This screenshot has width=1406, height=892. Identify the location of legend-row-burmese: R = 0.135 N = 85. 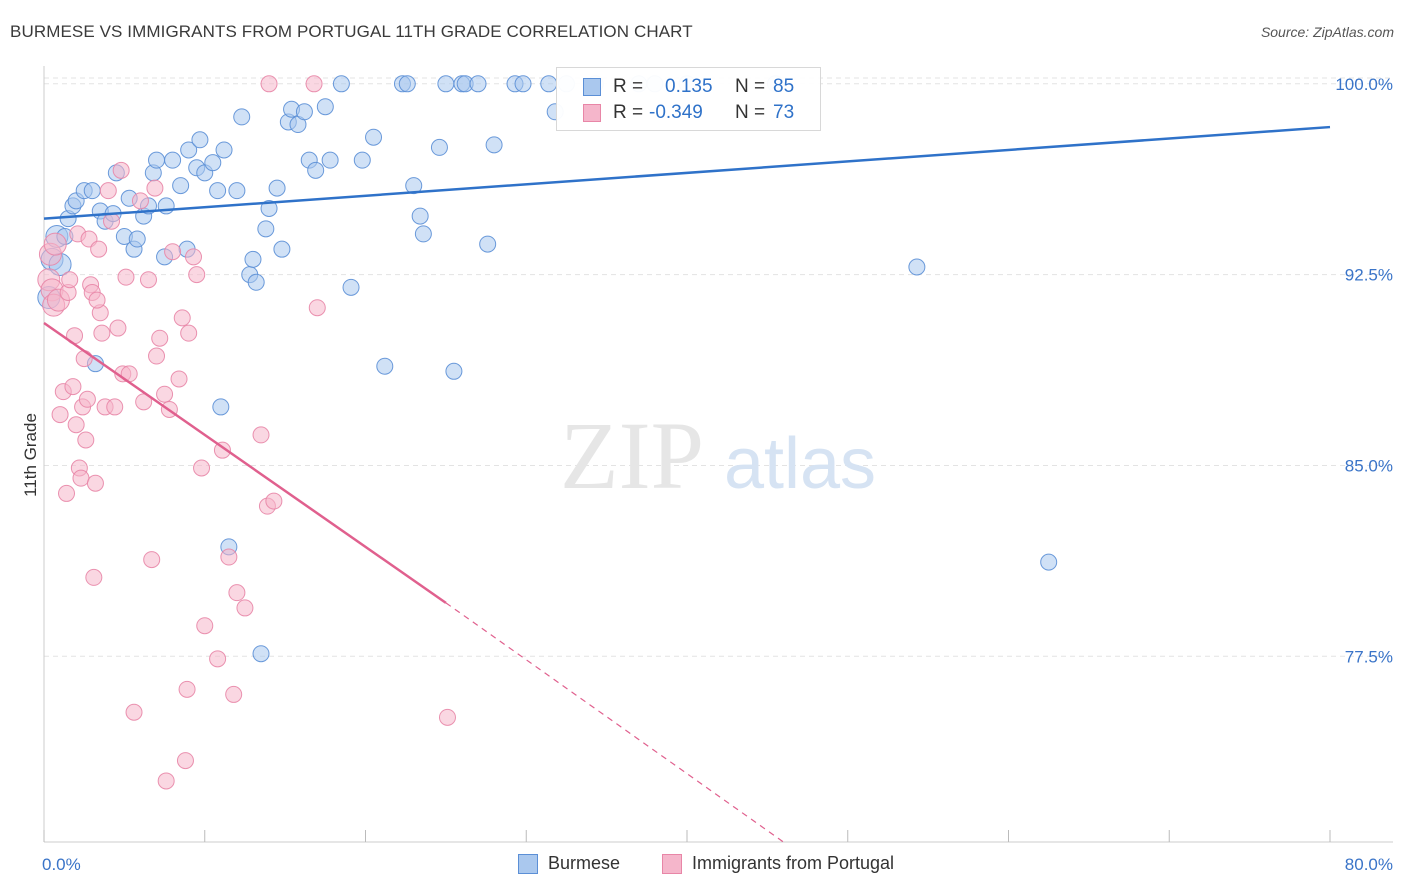
(688, 87).